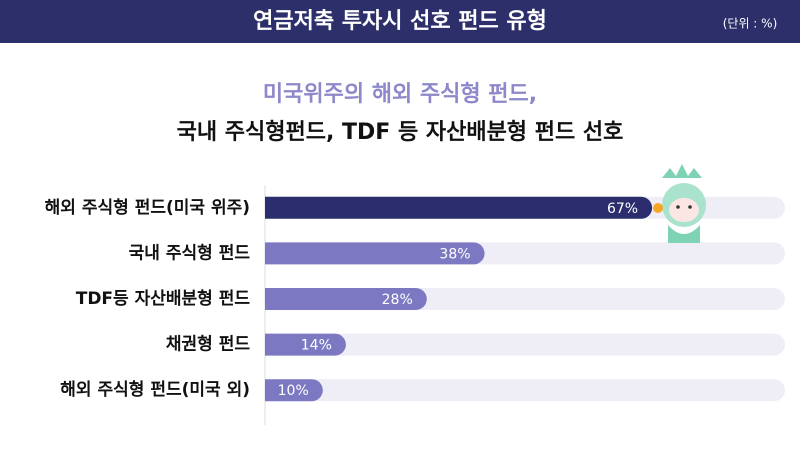 This screenshot has width=800, height=460. Describe the element at coordinates (750, 24) in the screenshot. I see `unit-label: (단위 : %)` at that location.